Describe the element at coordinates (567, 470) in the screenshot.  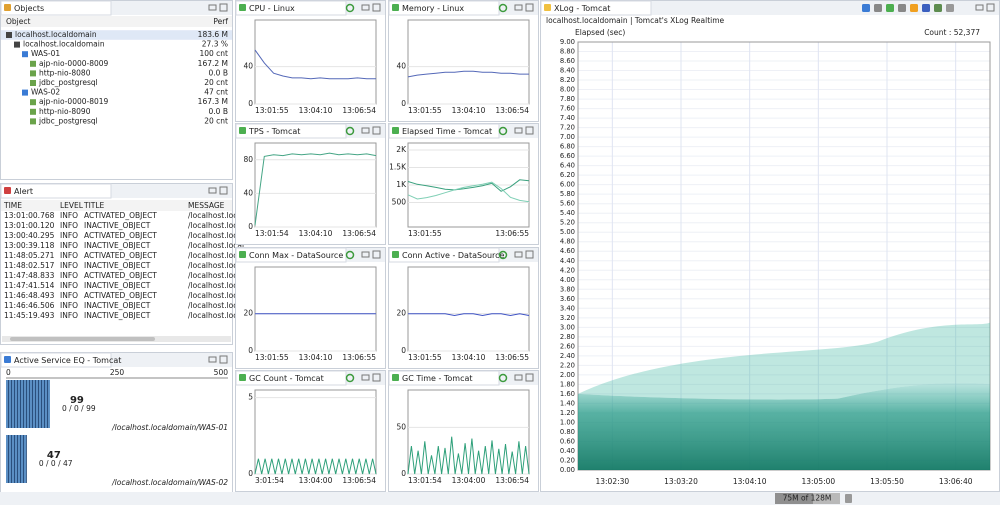
I see `y-tick-label: 0.00` at that location.